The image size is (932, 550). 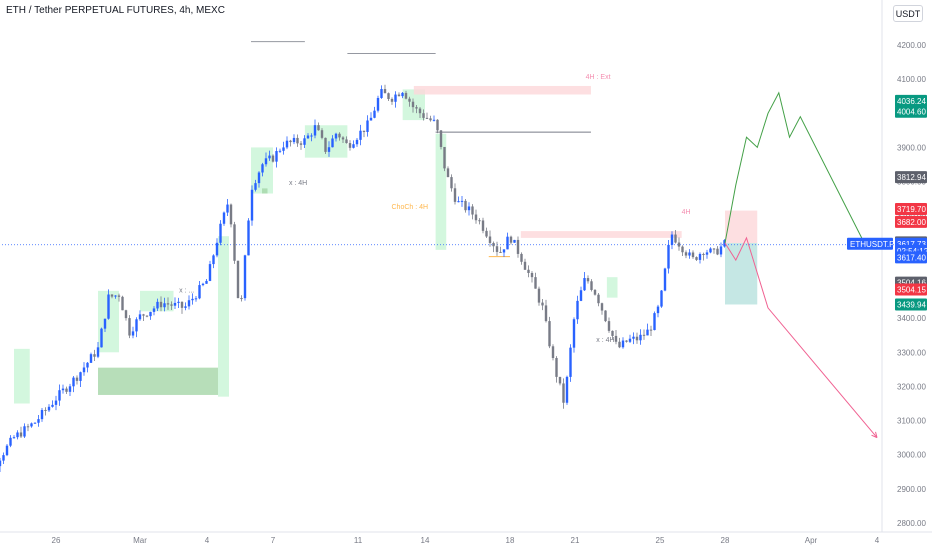 I want to click on price-label: 3504.16, so click(x=911, y=283).